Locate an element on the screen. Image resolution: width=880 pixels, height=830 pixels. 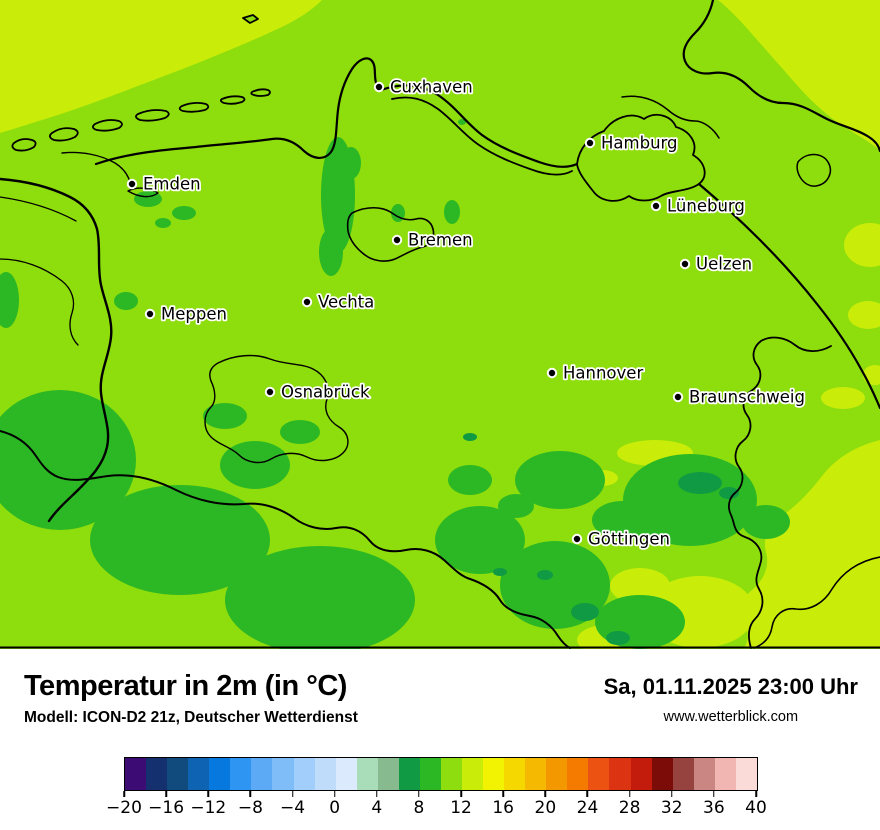
city-label: Emden is located at coordinates (172, 184).